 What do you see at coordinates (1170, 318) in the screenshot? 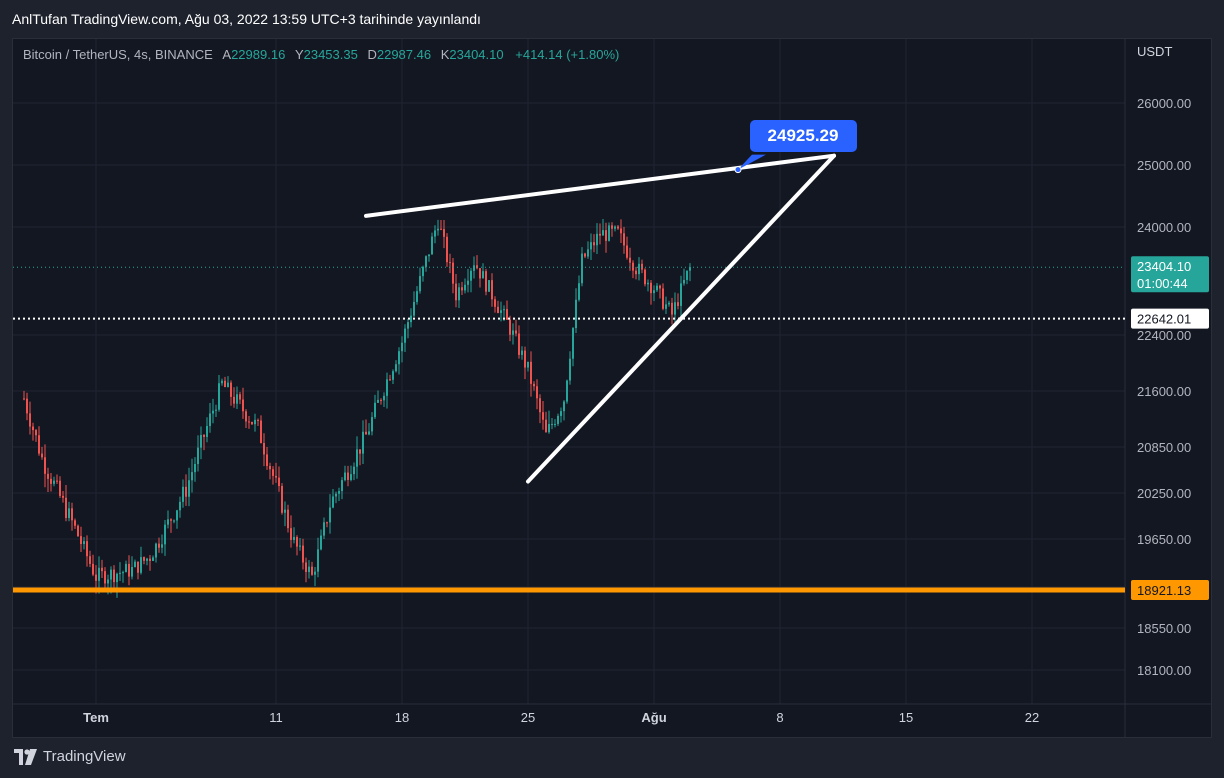
I see `marked-level-badge` at bounding box center [1170, 318].